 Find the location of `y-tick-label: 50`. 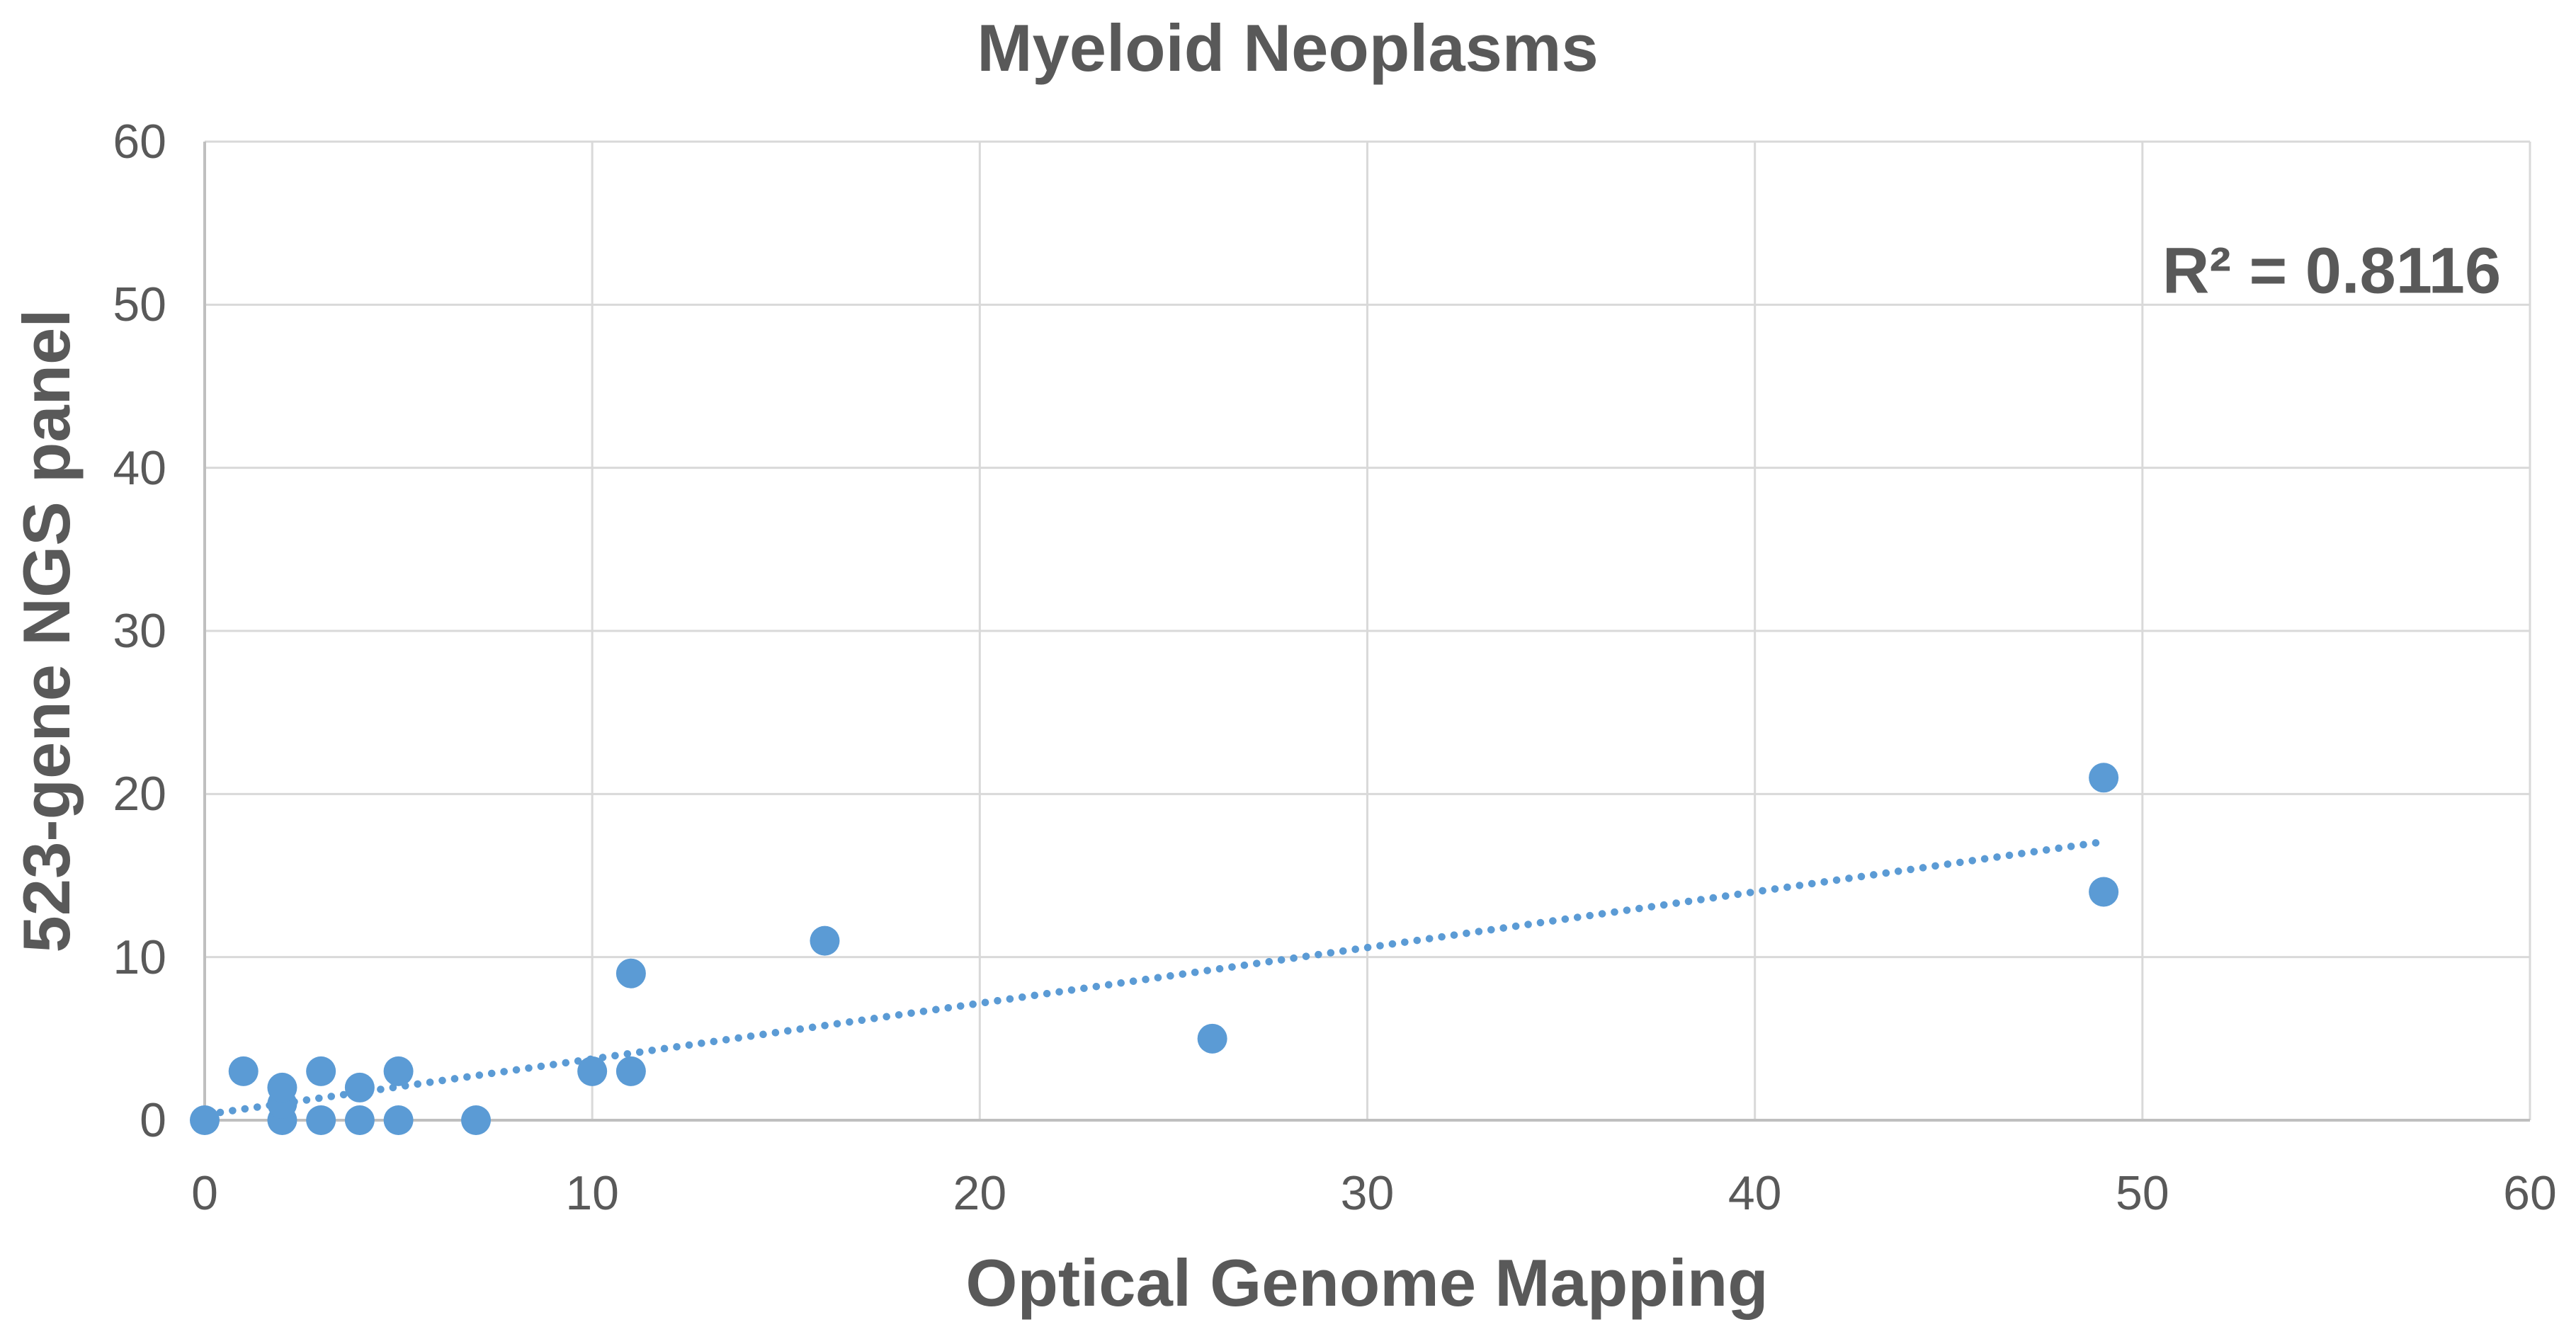

y-tick-label: 50 is located at coordinates (139, 305).